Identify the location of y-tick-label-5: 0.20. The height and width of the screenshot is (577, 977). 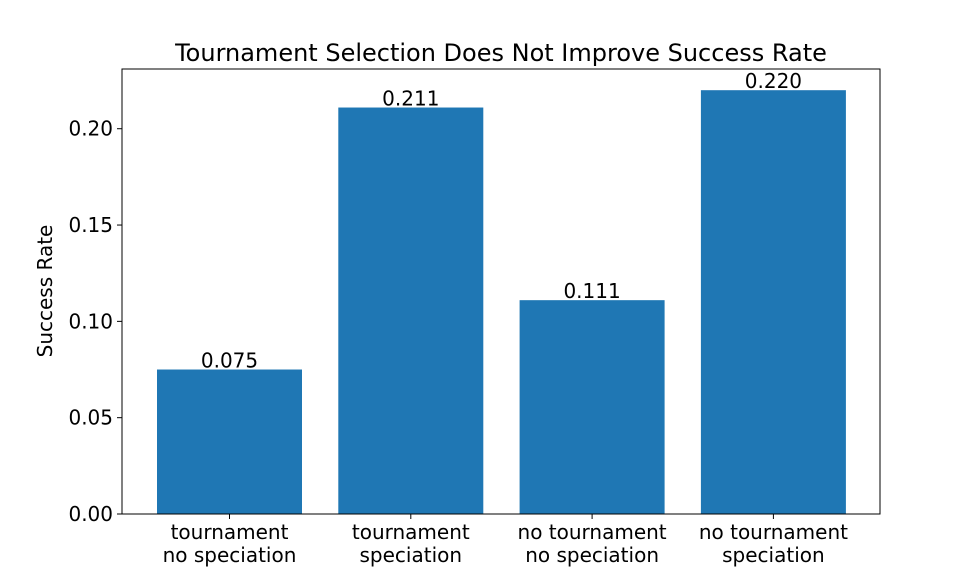
(90, 129).